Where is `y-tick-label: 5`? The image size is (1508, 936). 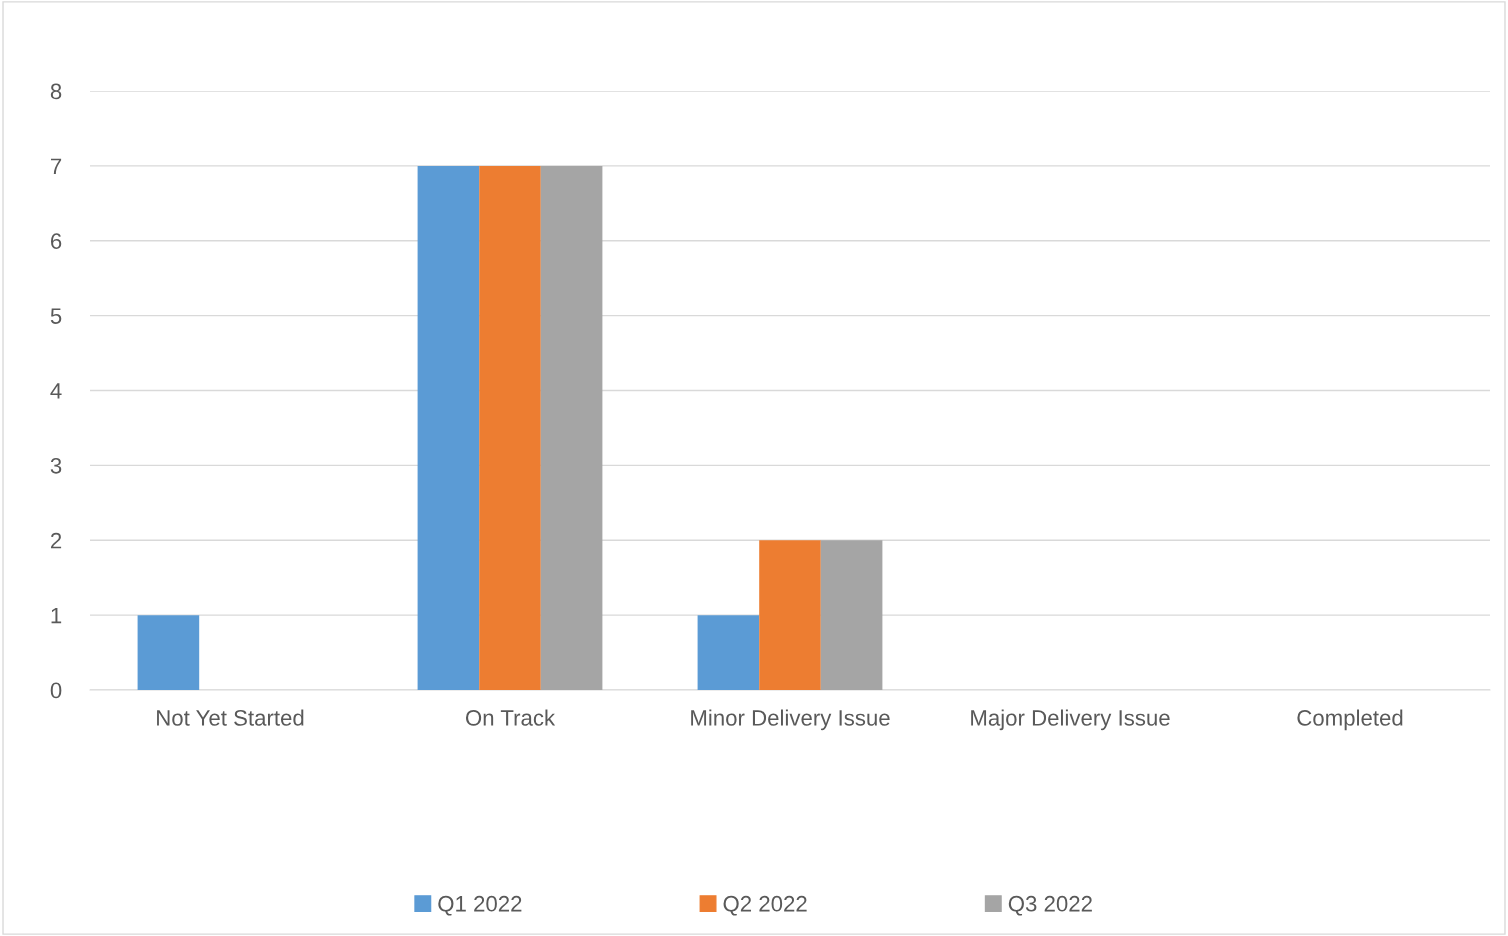 y-tick-label: 5 is located at coordinates (56, 316).